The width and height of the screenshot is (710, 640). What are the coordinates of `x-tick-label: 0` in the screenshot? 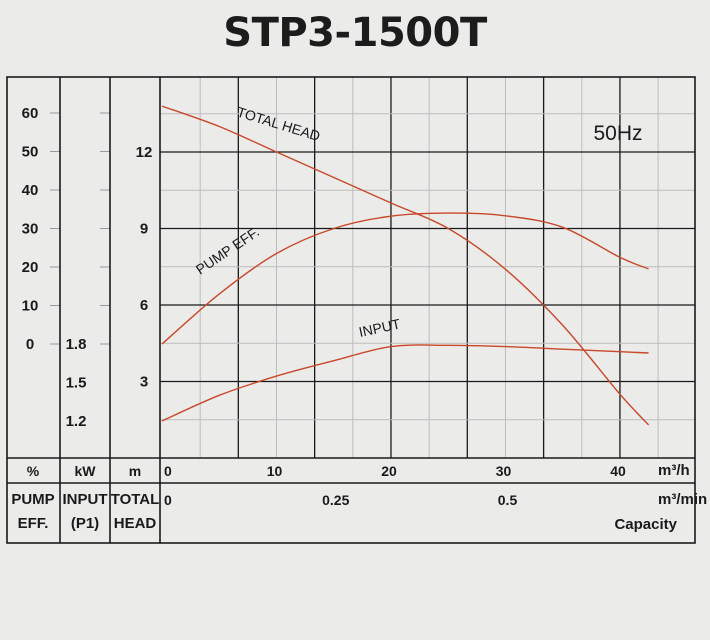 It's located at (168, 471).